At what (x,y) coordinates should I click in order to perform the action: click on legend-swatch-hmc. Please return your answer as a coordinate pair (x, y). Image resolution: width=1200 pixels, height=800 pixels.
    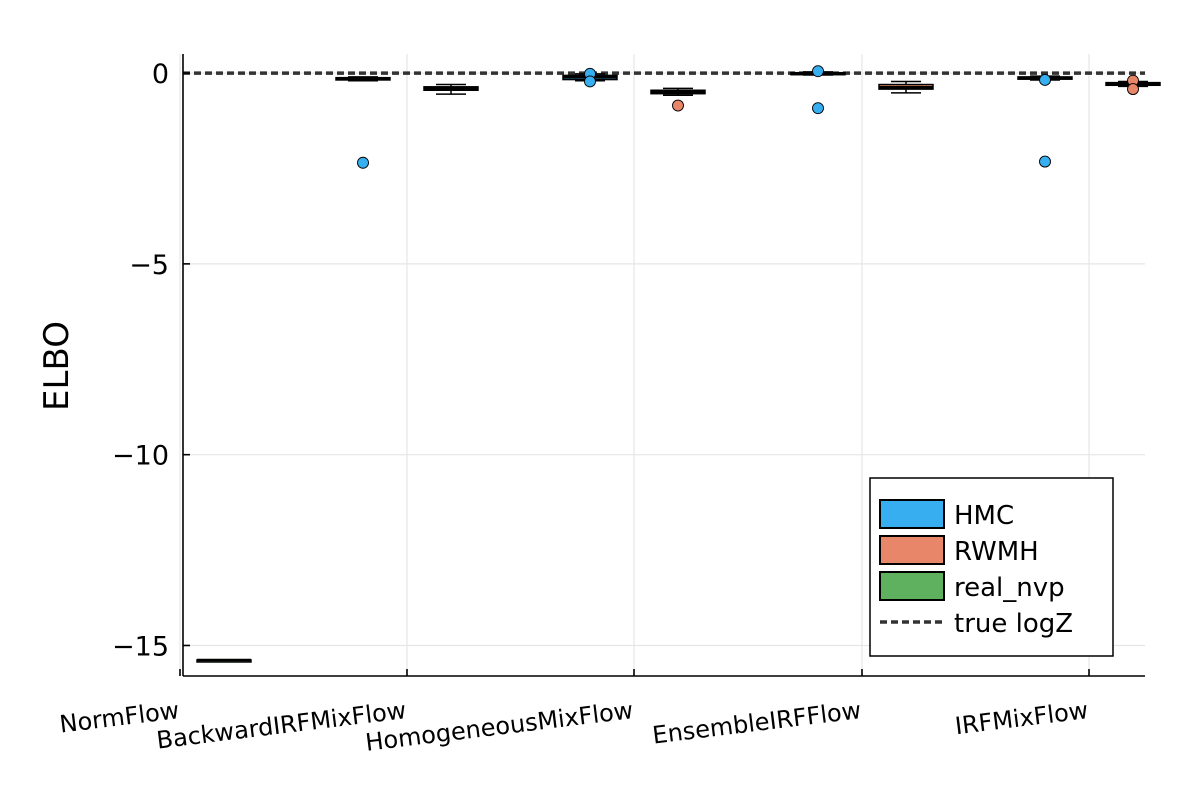
    Looking at the image, I should click on (912, 514).